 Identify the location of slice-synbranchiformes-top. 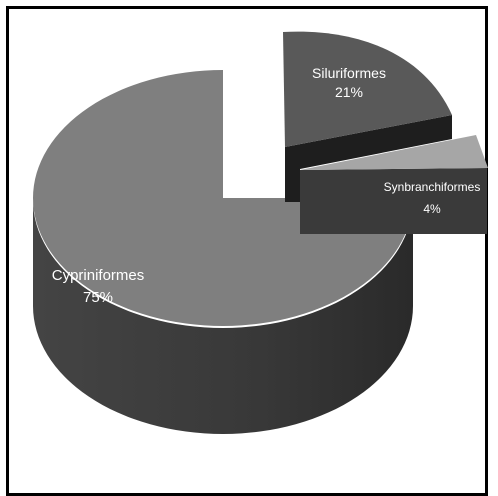
(394, 152).